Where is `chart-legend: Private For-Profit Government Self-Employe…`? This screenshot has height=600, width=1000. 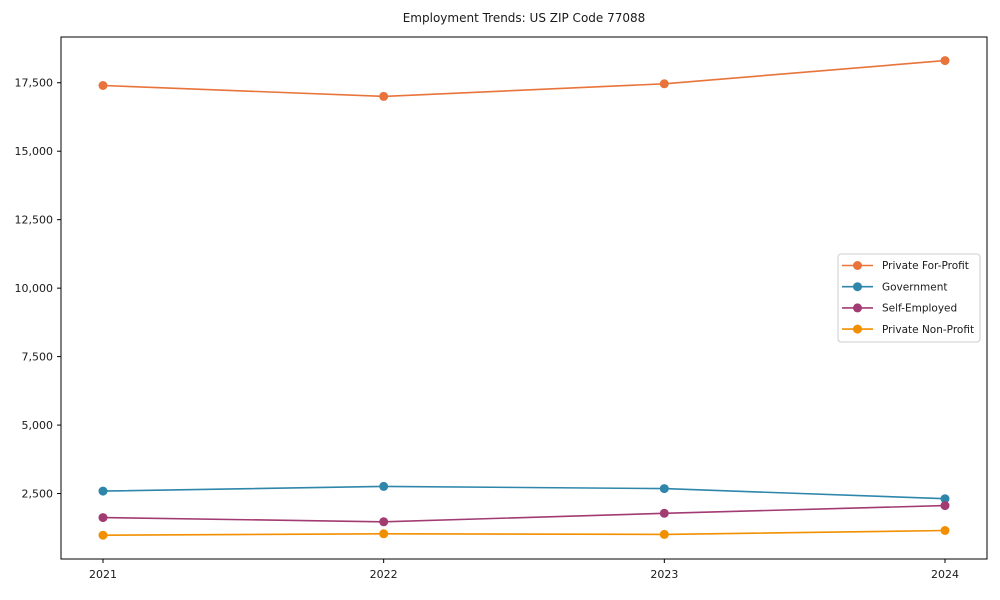 chart-legend: Private For-Profit Government Self-Employe… is located at coordinates (909, 298).